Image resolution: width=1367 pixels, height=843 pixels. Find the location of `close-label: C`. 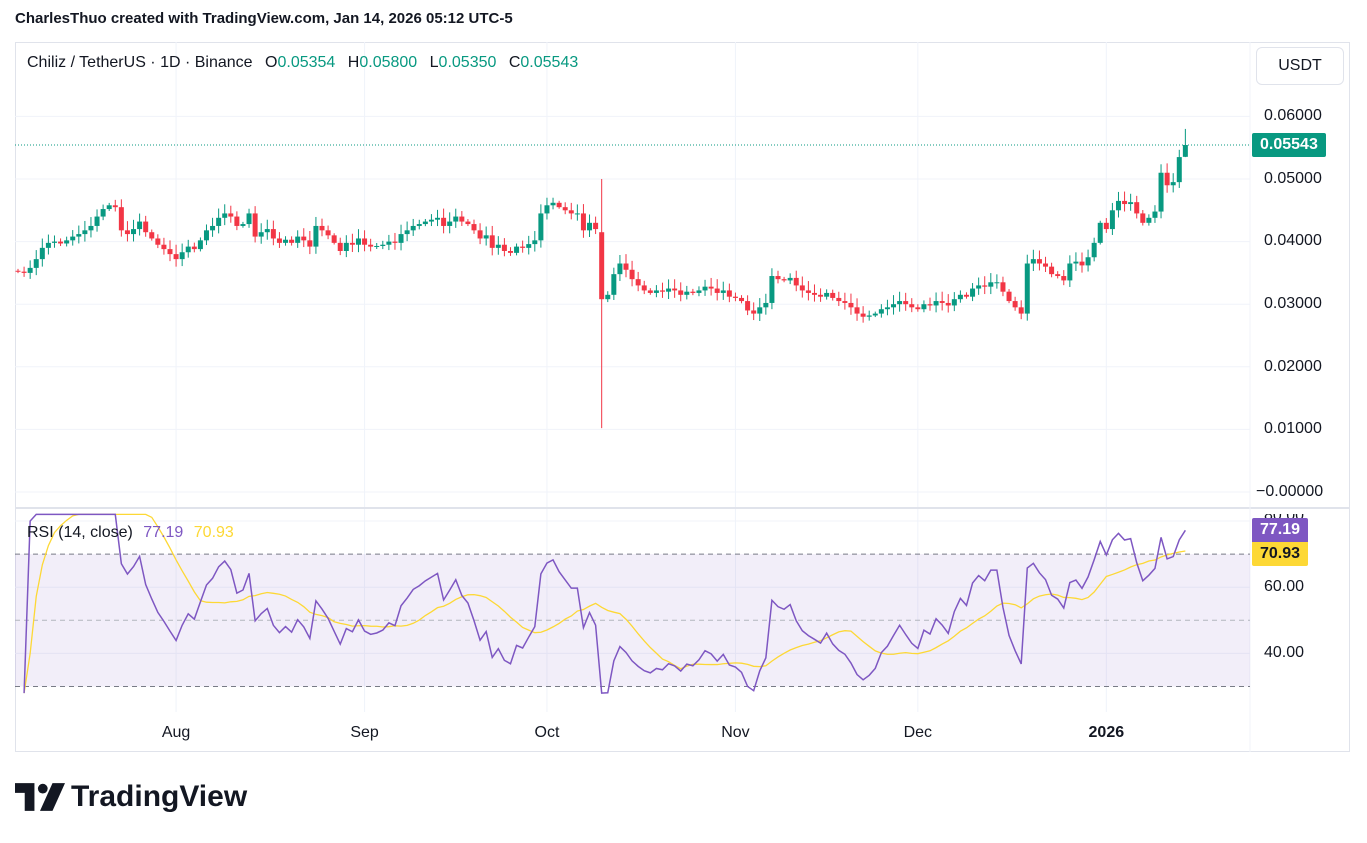

close-label: C is located at coordinates (514, 62).